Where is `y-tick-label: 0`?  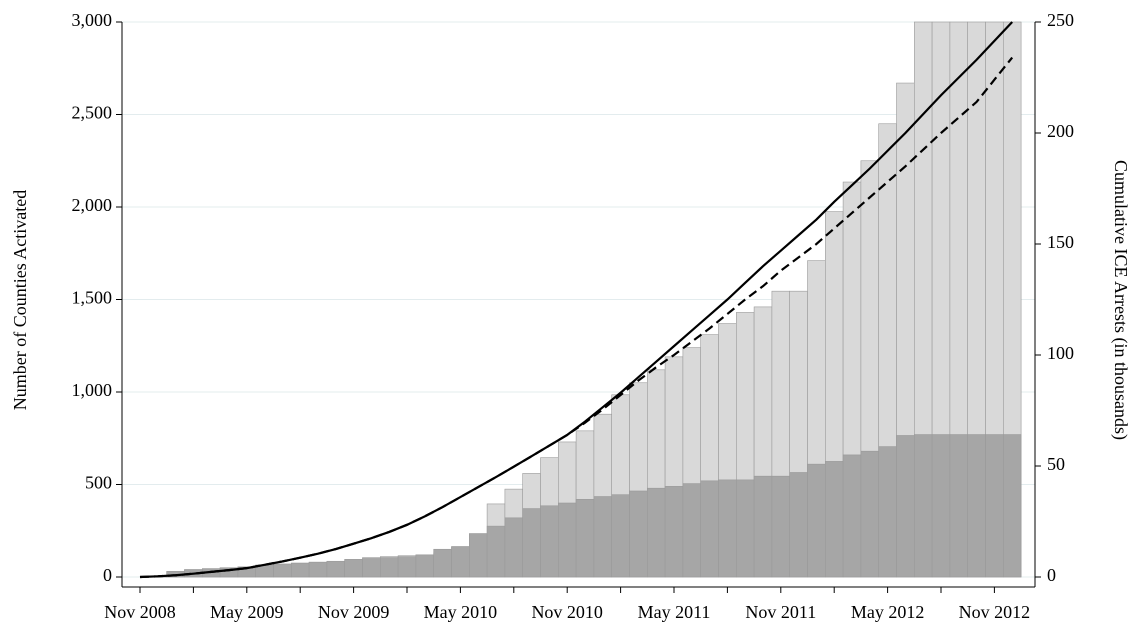 y-tick-label: 0 is located at coordinates (107, 575).